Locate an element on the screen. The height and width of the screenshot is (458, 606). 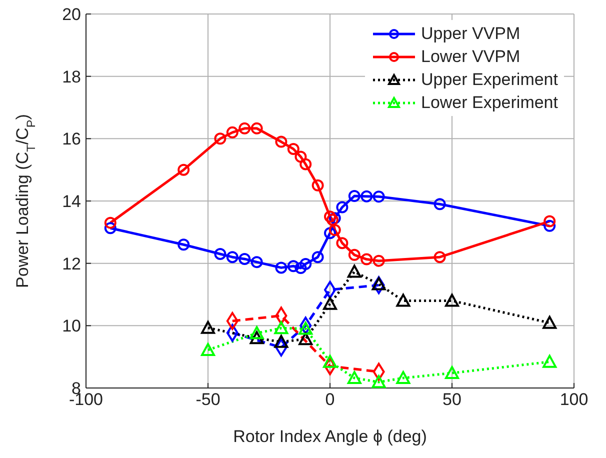
y-tick-label: 10 is located at coordinates (71, 326).